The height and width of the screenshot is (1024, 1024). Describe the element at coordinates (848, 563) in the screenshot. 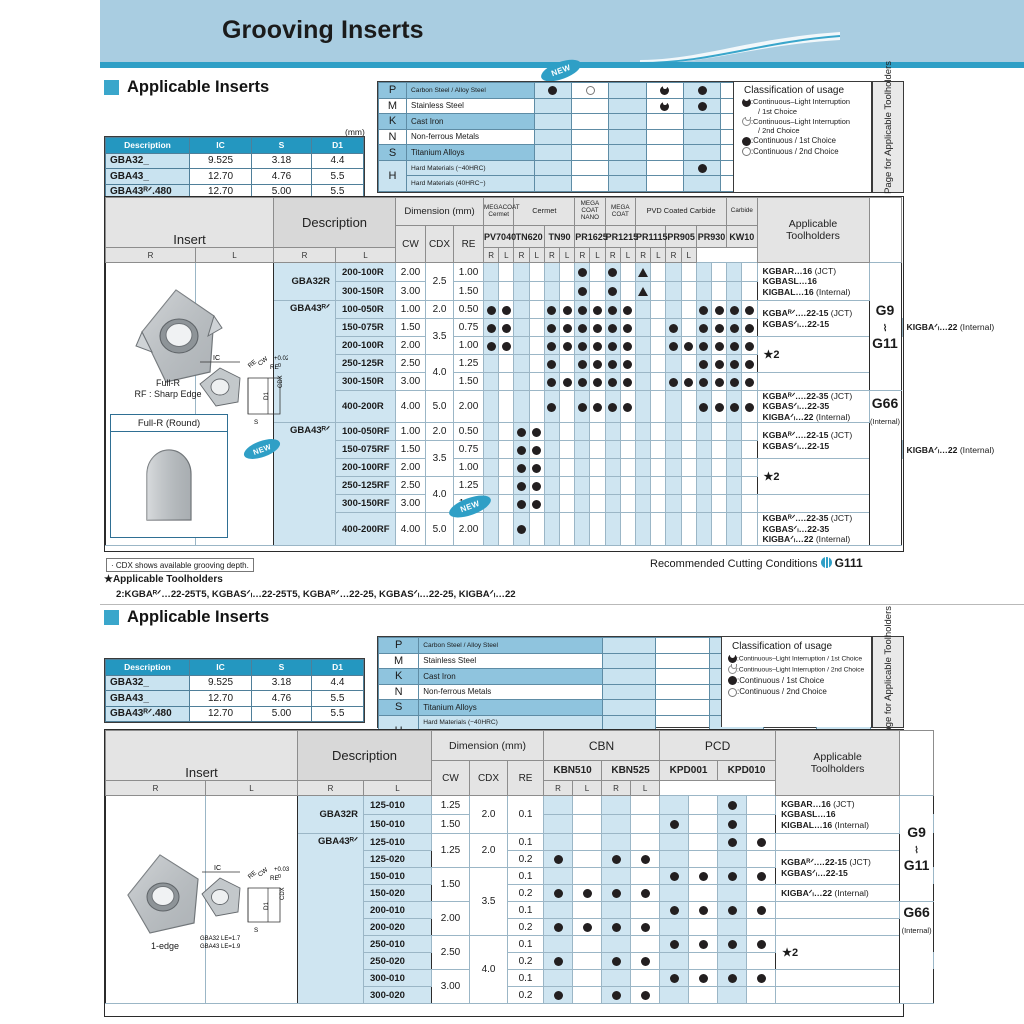

I see `recommended-page-ref: G111` at that location.